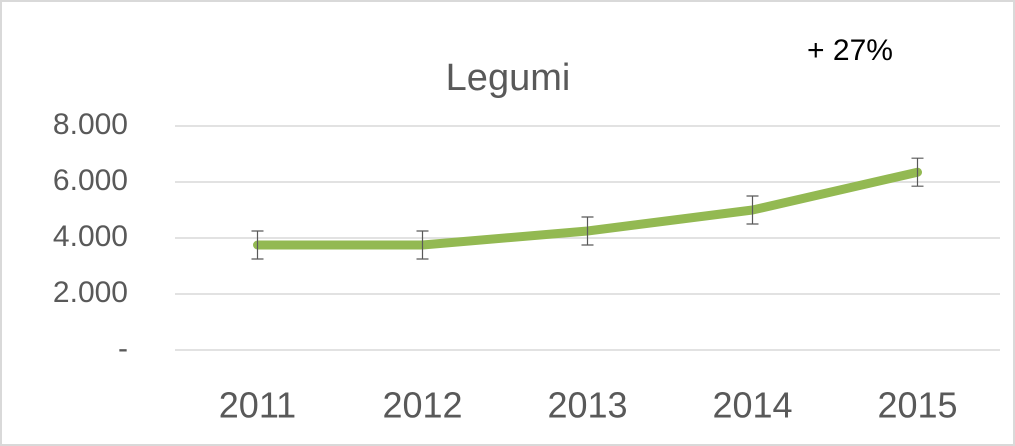  What do you see at coordinates (850, 50) in the screenshot?
I see `annotation: + 27%` at bounding box center [850, 50].